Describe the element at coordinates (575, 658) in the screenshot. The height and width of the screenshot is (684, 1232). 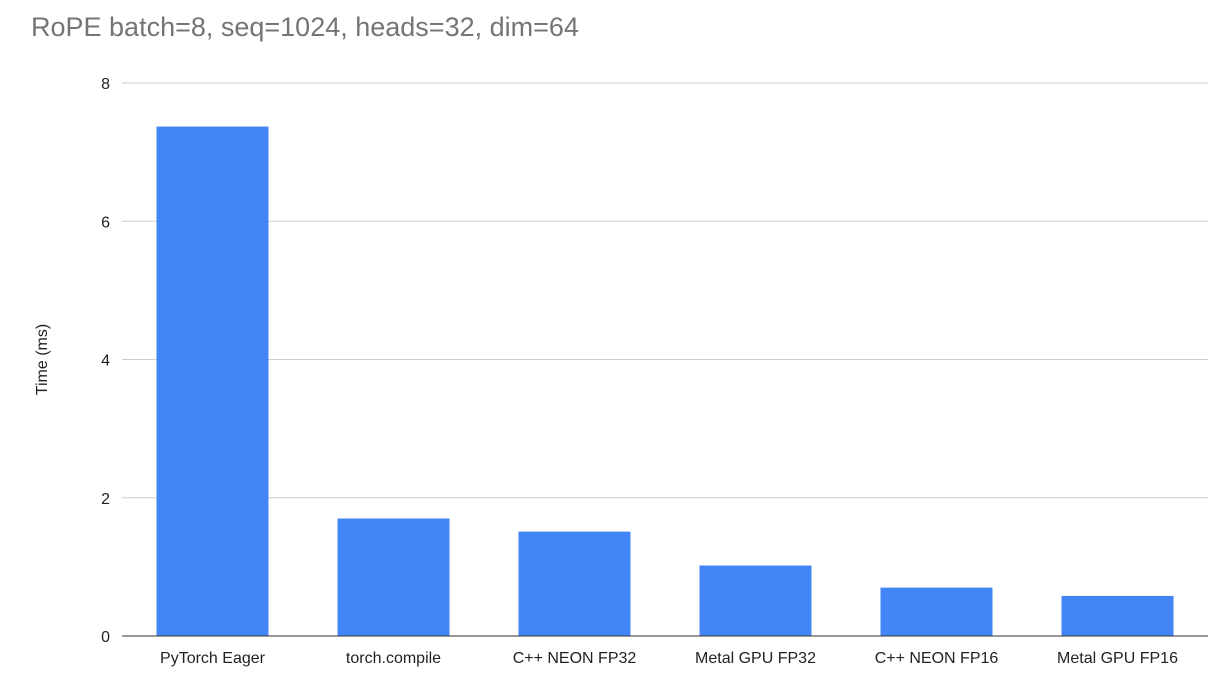
I see `x-tick-label: C++ NEON FP32` at that location.